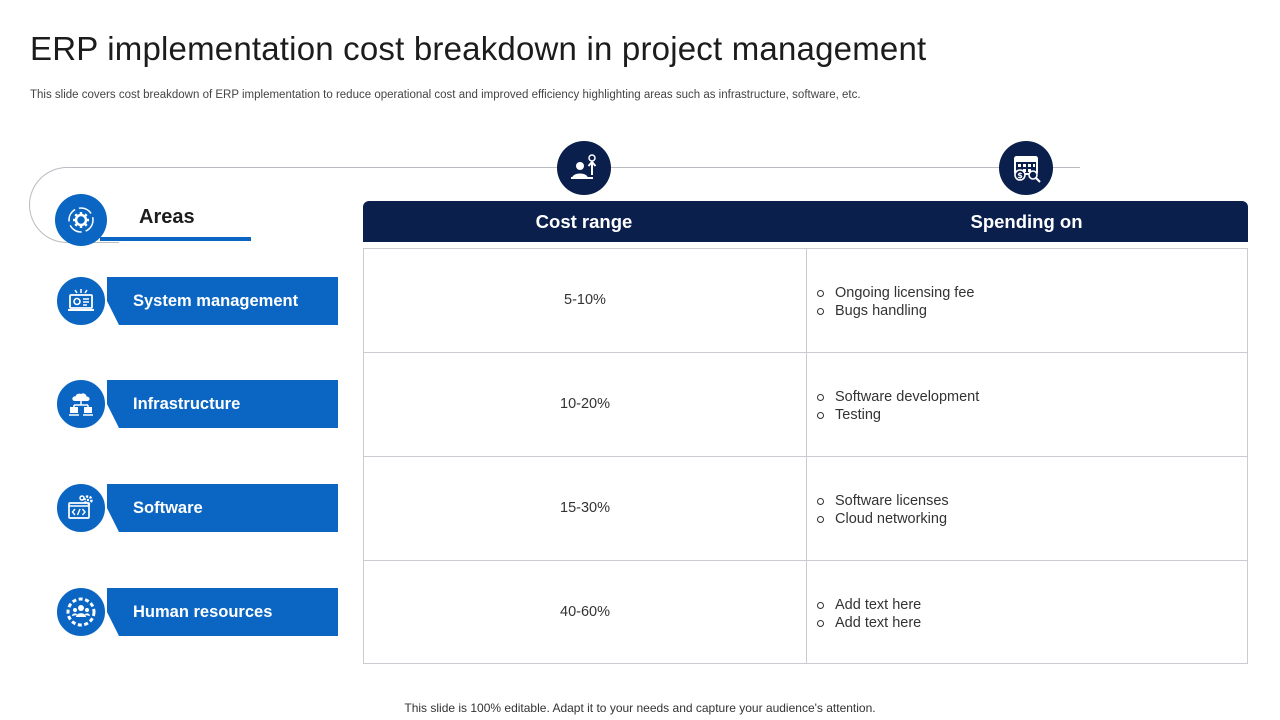 This screenshot has height=720, width=1280. I want to click on cost-range-cell: 10-20%, so click(585, 404).